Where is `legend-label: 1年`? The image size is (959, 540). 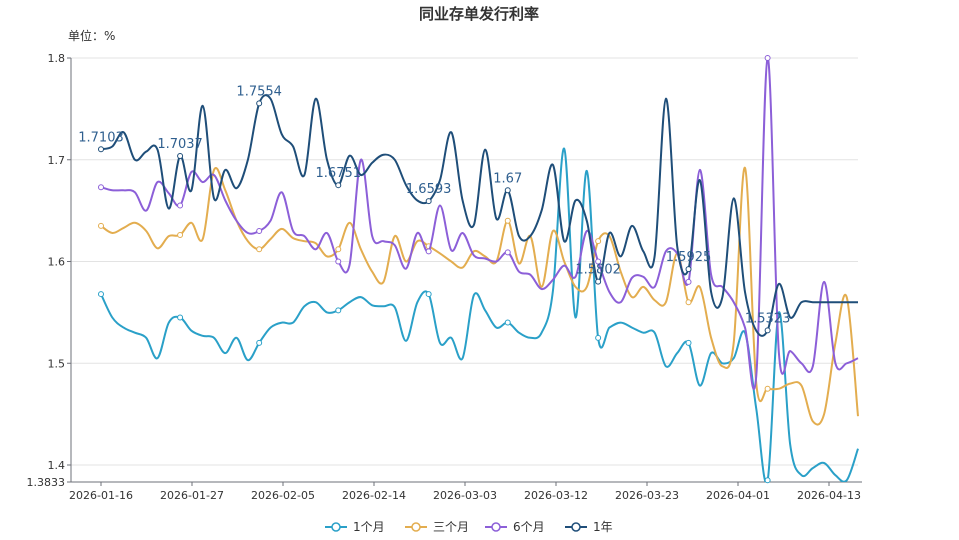
legend-label: 1年 is located at coordinates (603, 527).